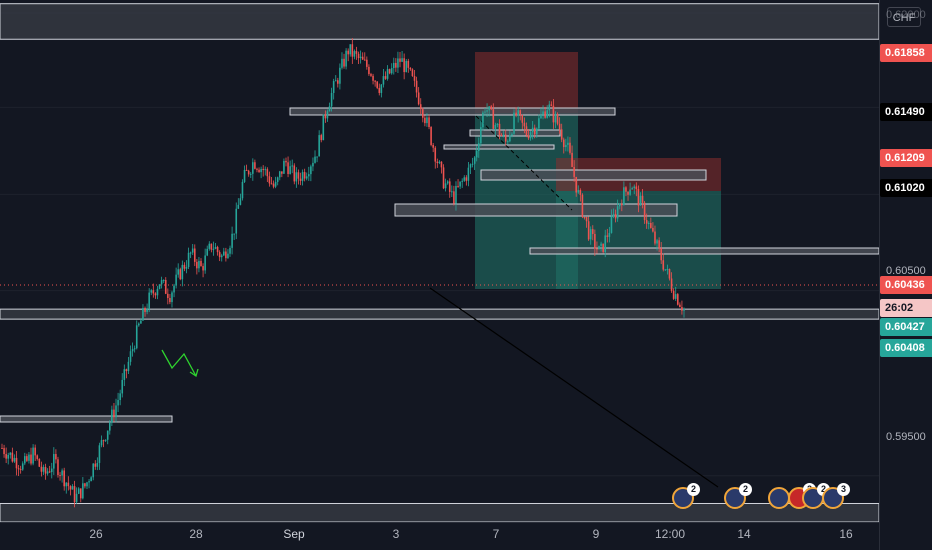 The width and height of the screenshot is (932, 550). I want to click on bid-price-label: 0.60427, so click(906, 327).